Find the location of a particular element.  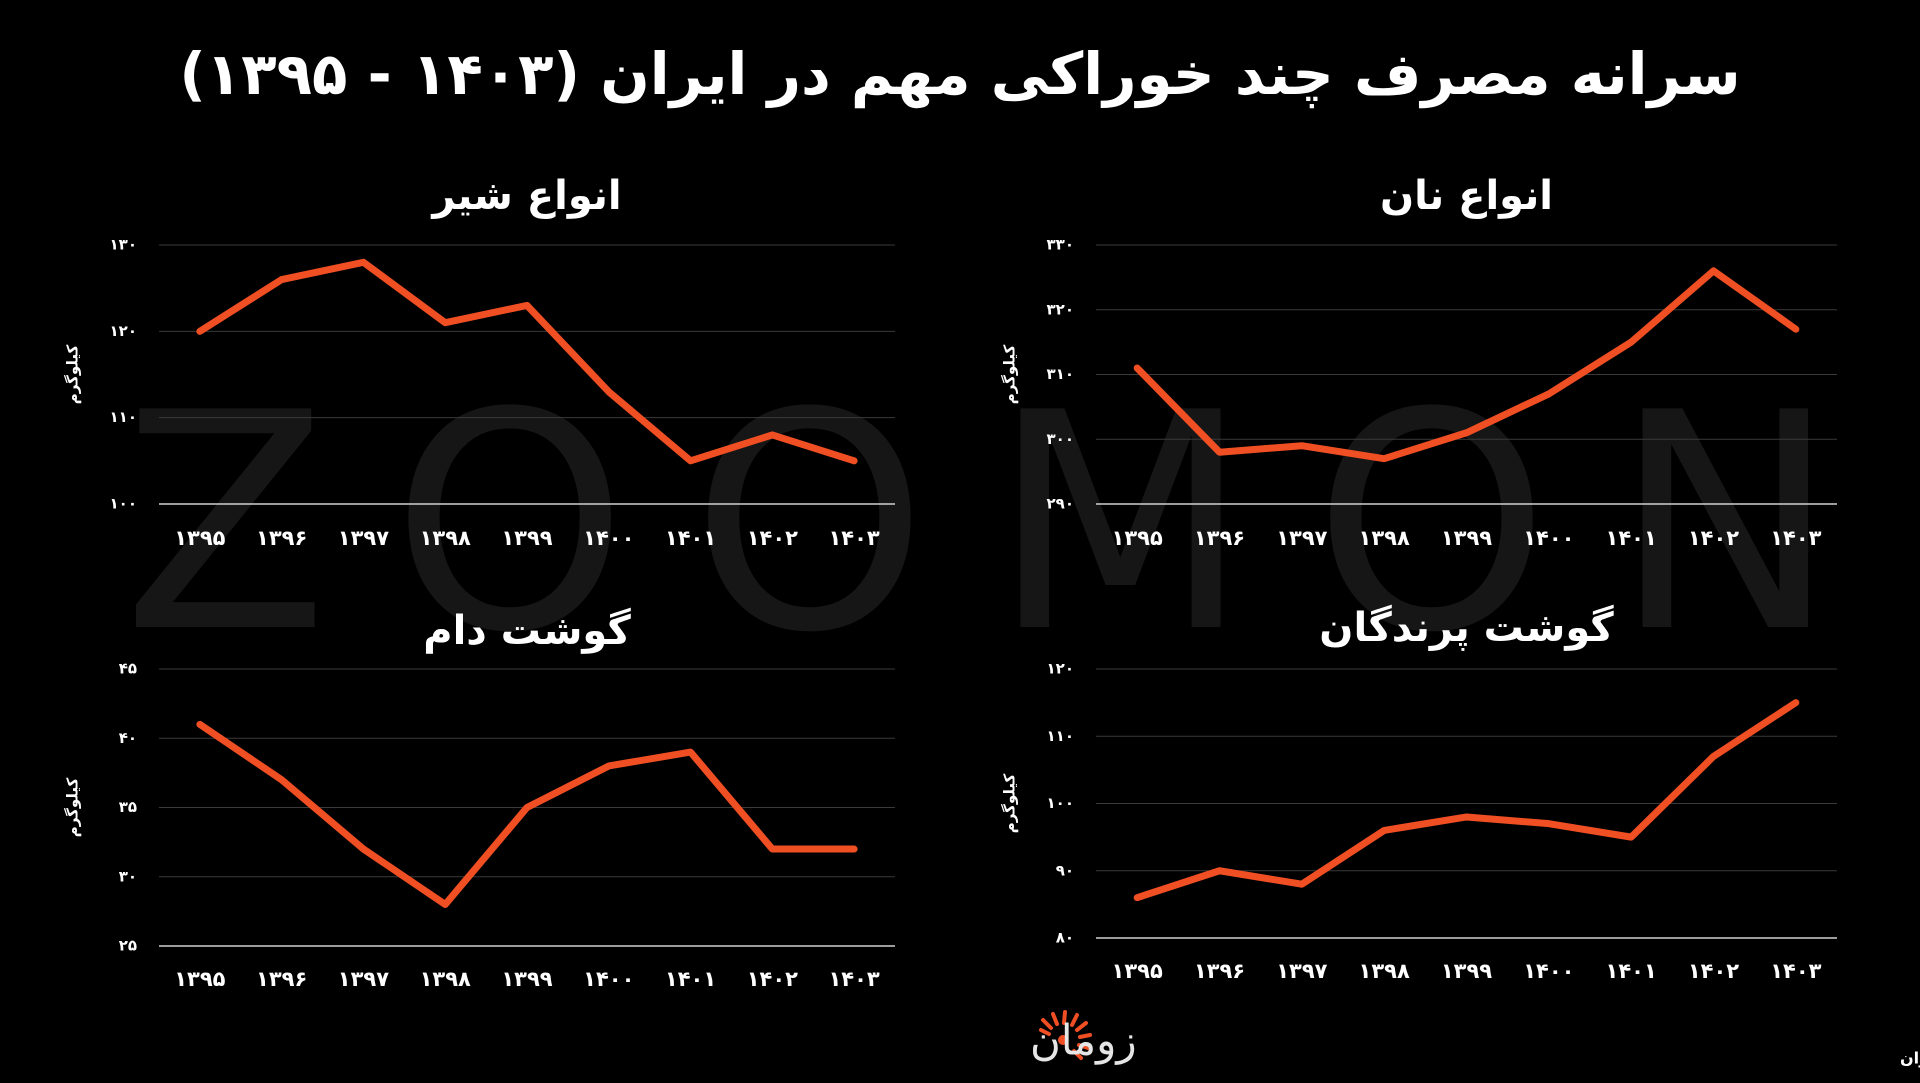

y-tick-label: ۳۰۰ is located at coordinates (1060, 439).